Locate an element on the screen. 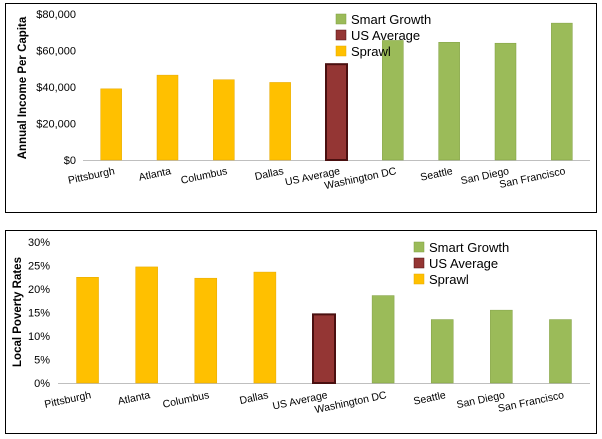 The width and height of the screenshot is (602, 439). poverty-bar-san-francisco is located at coordinates (560, 351).